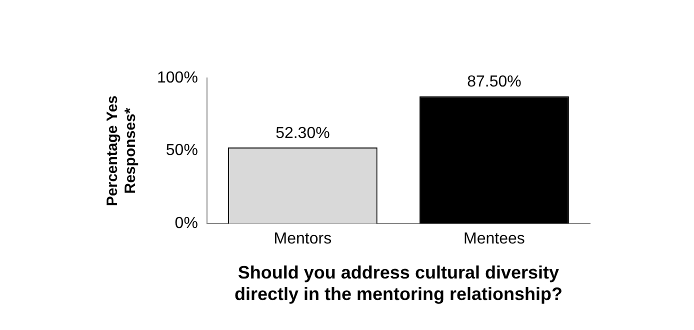 The width and height of the screenshot is (694, 330). Describe the element at coordinates (303, 239) in the screenshot. I see `x-tick-label: Mentors` at that location.